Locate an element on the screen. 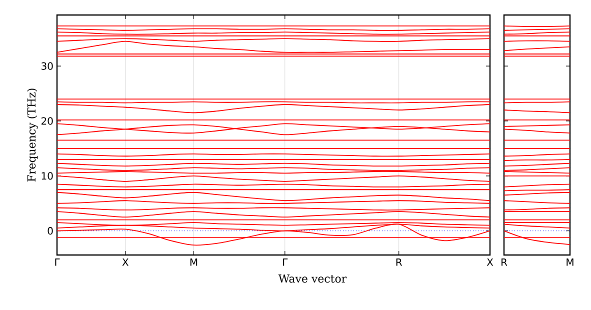 The width and height of the screenshot is (591, 310). y-axis-title: Frequency (THz) is located at coordinates (32, 135).